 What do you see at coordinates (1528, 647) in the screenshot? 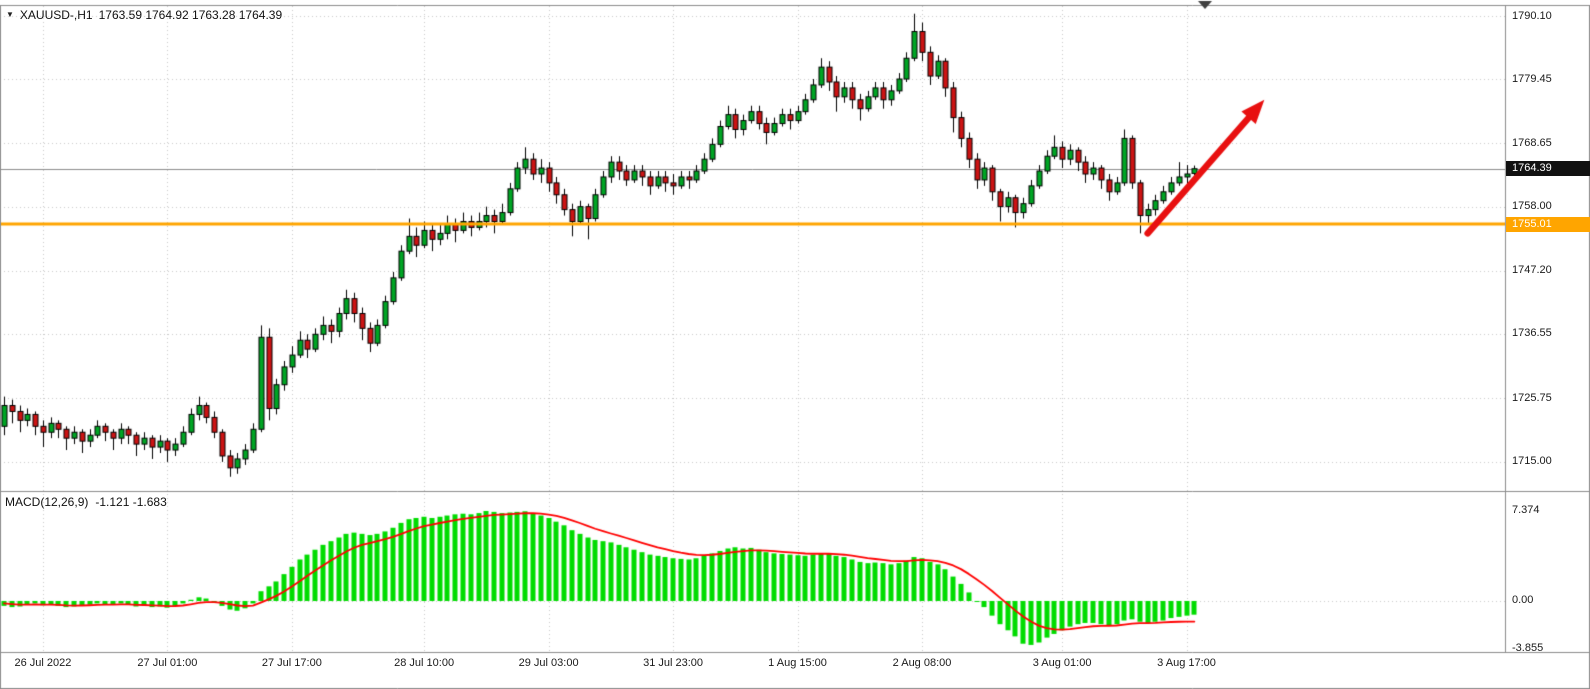
I see `macd-axis-label: -3.855` at bounding box center [1528, 647].